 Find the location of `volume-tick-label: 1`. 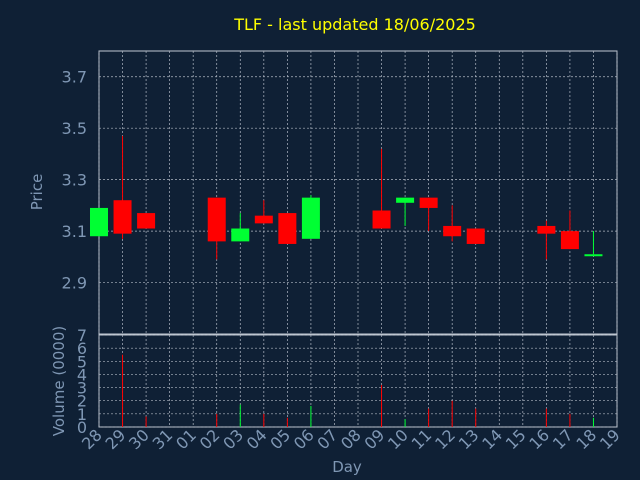

volume-tick-label: 1 is located at coordinates (82, 414).